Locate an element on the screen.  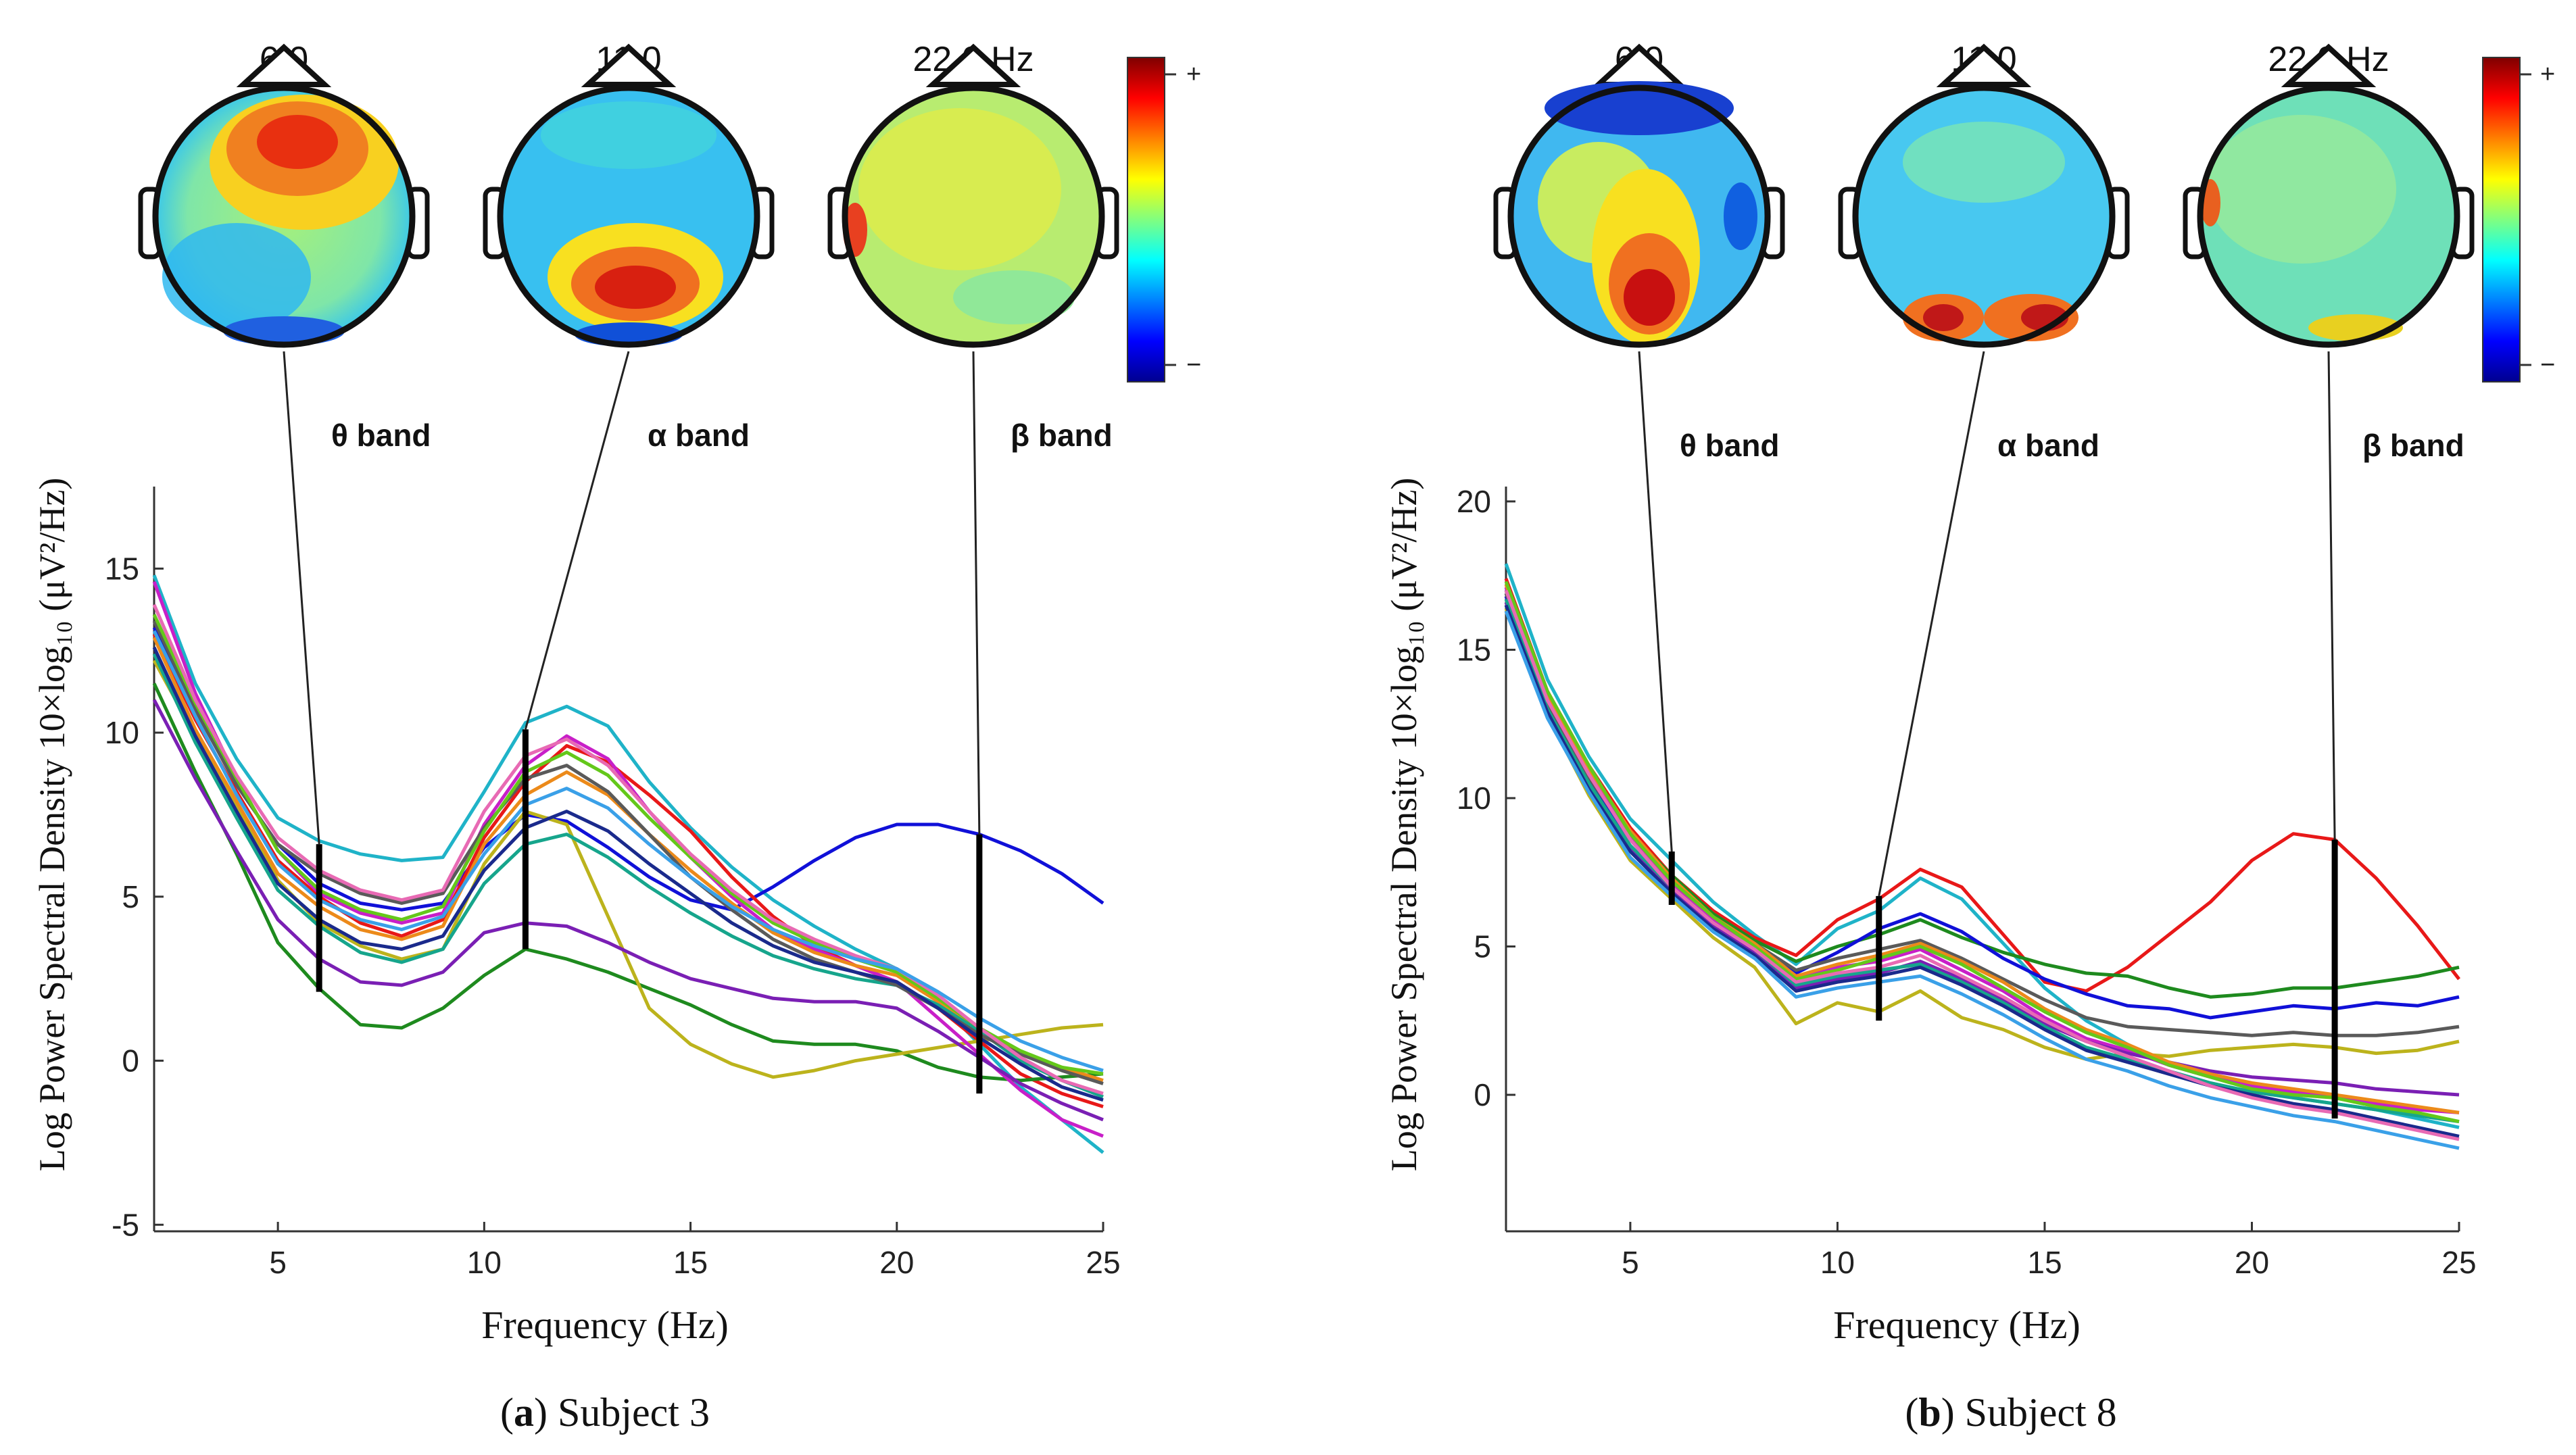
series-line-ch-b-magenta is located at coordinates (1982, 850).